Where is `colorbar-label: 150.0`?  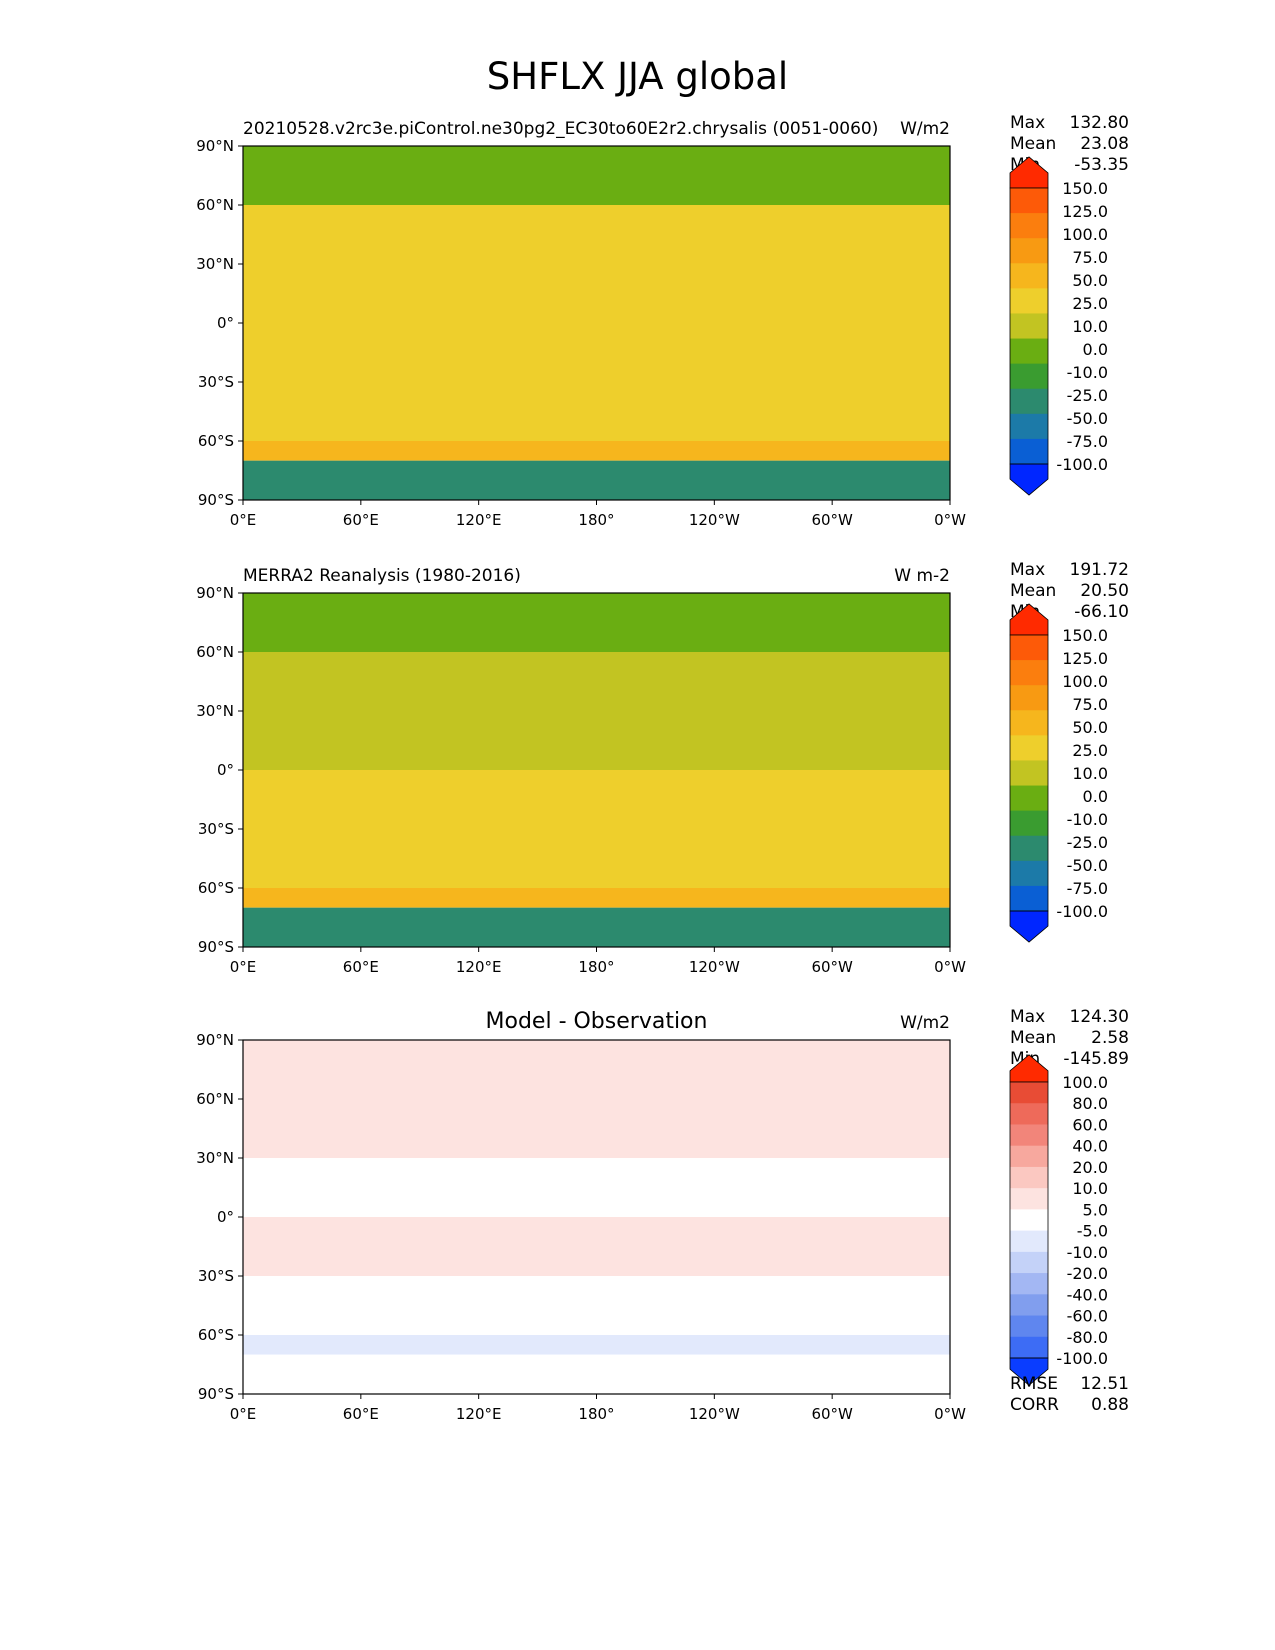
colorbar-label: 150.0 is located at coordinates (1085, 188).